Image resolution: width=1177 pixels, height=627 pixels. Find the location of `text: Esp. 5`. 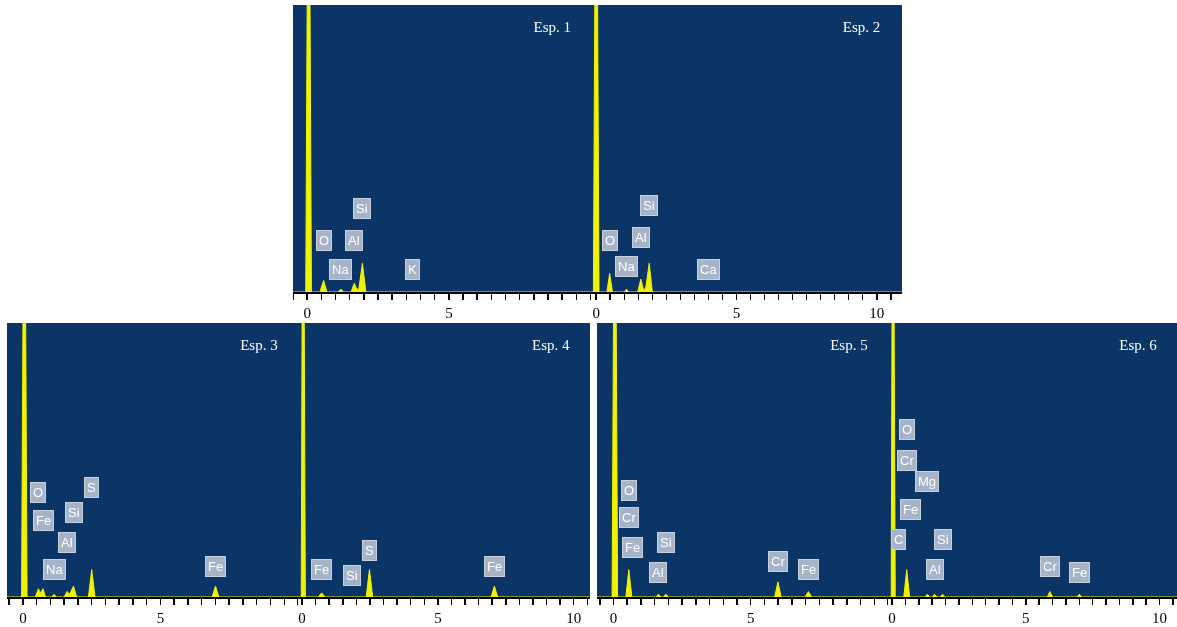

text: Esp. 5 is located at coordinates (849, 345).